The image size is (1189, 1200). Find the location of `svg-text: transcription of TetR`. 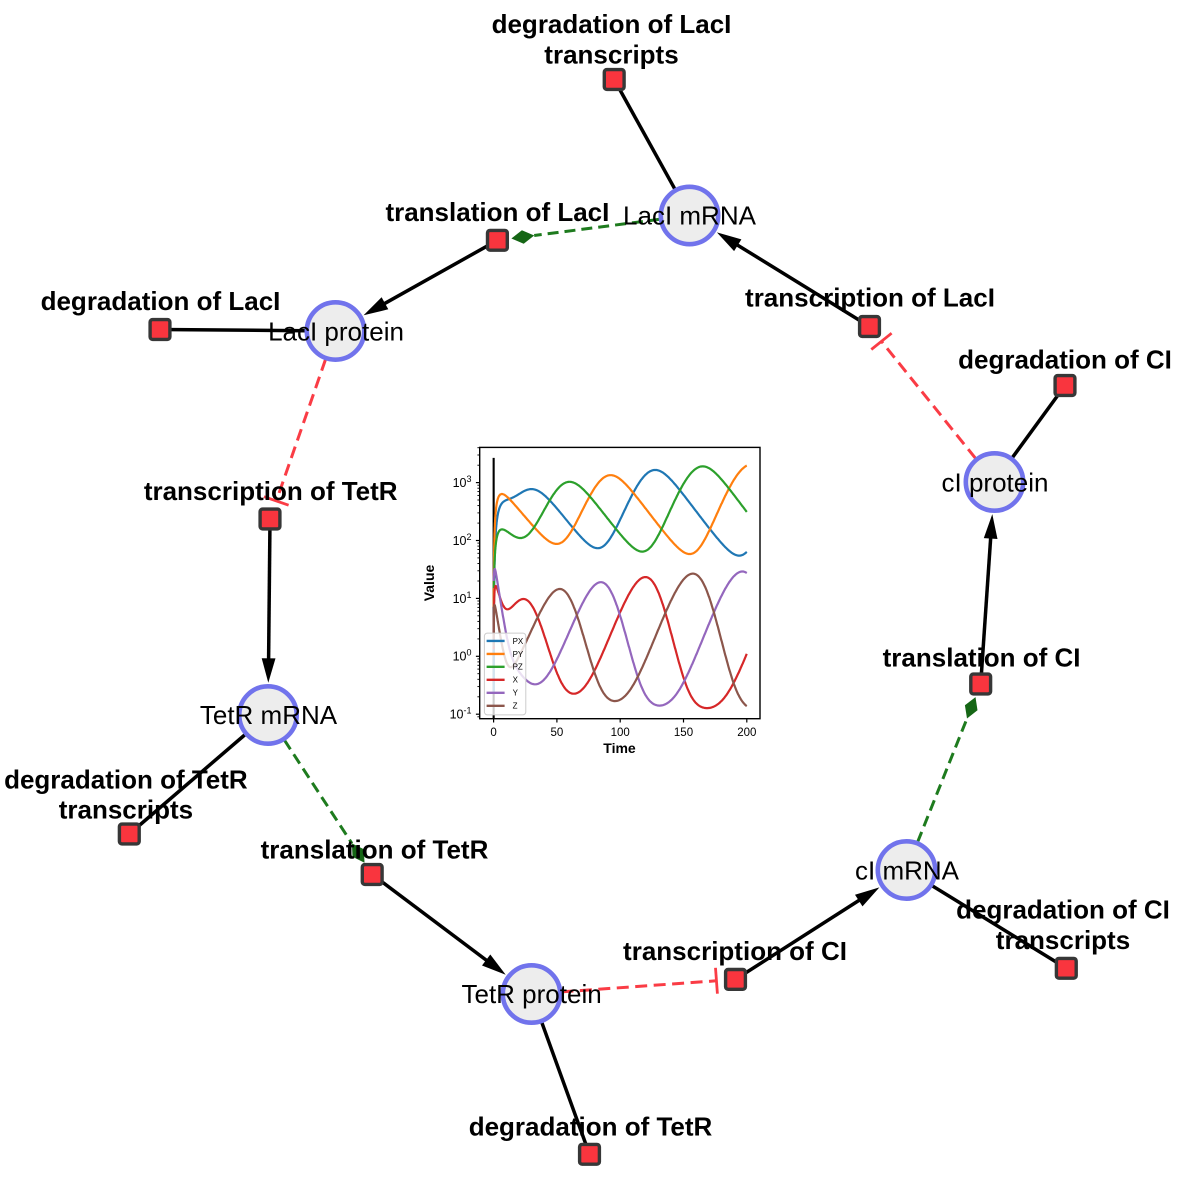

svg-text: transcription of TetR is located at coordinates (271, 491).